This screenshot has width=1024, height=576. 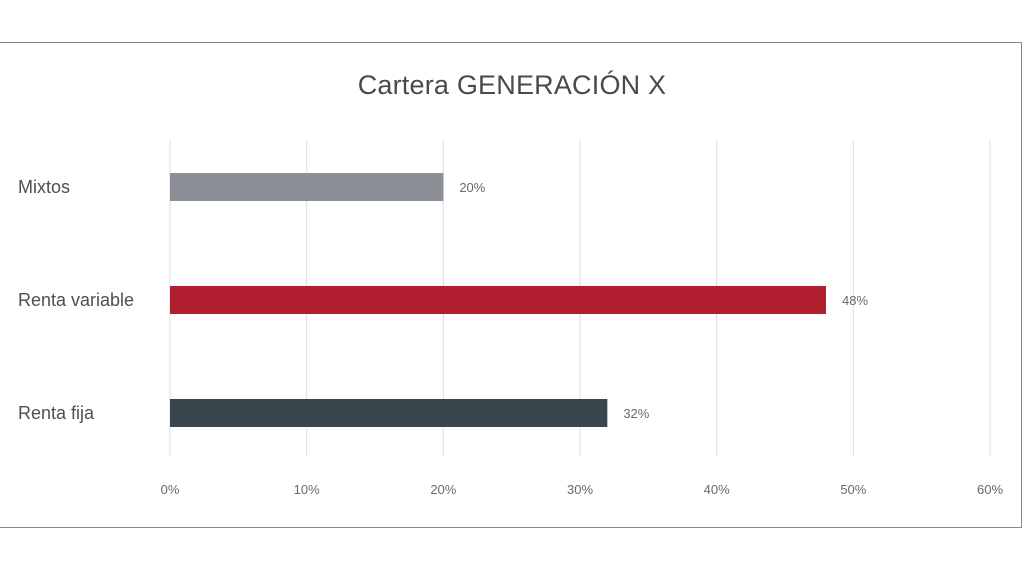 What do you see at coordinates (307, 489) in the screenshot?
I see `x-tick-label: 10%` at bounding box center [307, 489].